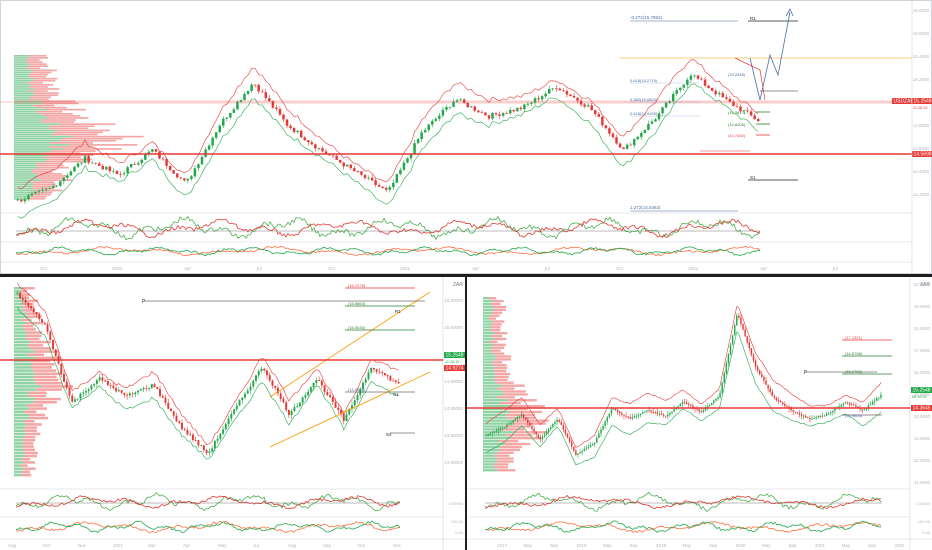  Describe the element at coordinates (292, 545) in the screenshot. I see `bl-time-label: Aug` at that location.